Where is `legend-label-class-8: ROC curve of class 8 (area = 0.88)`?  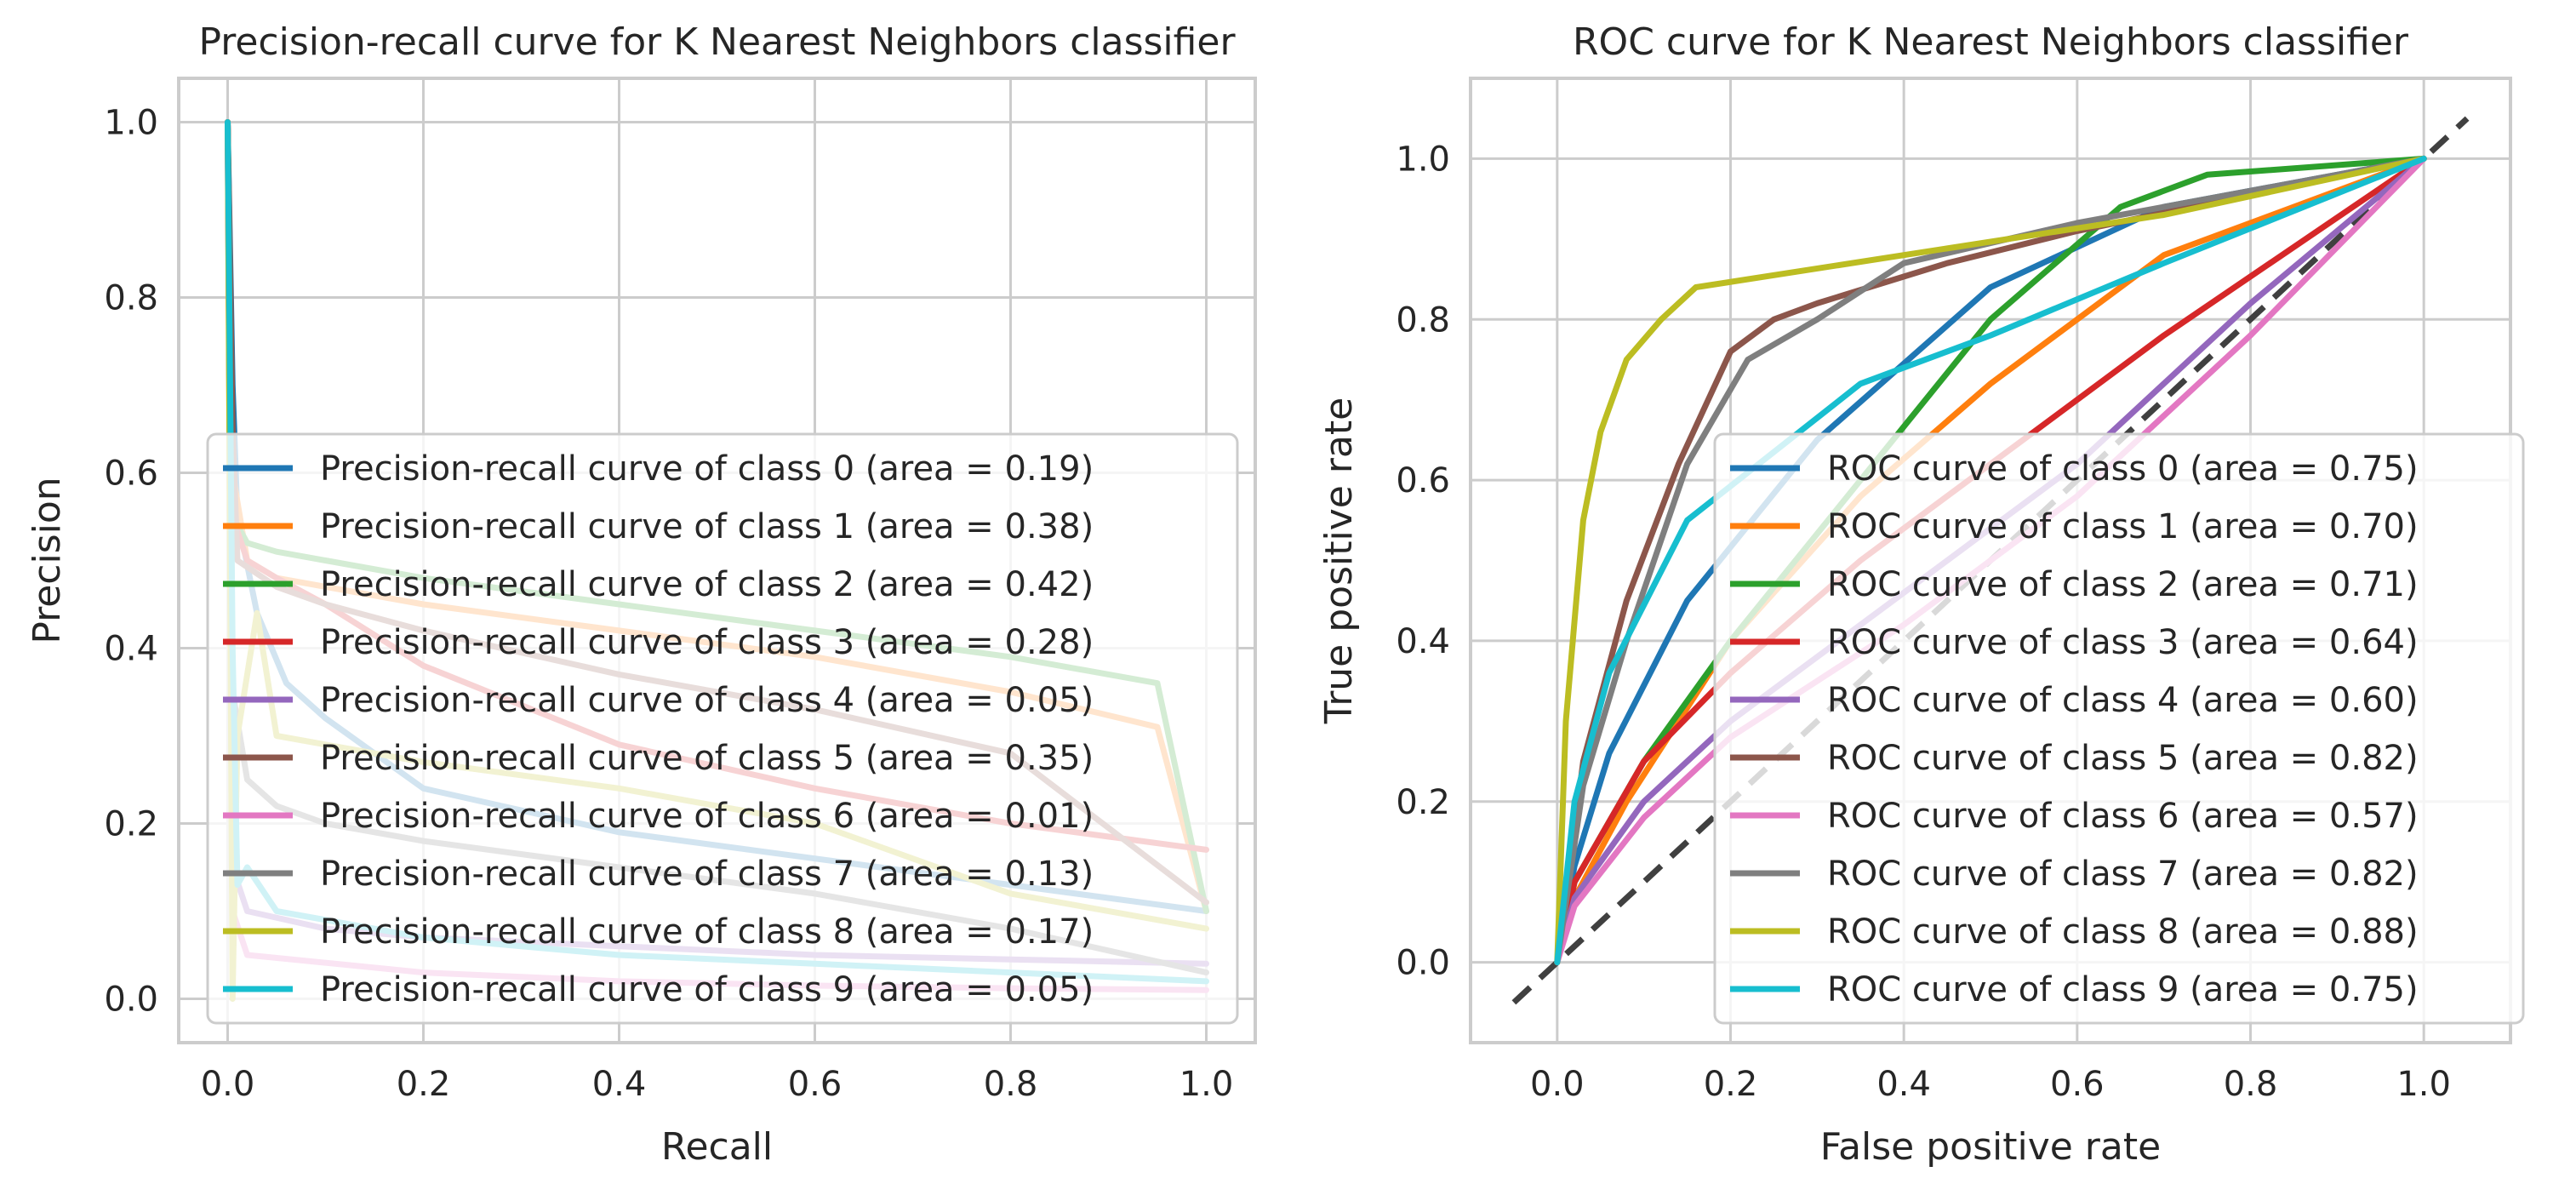
legend-label-class-8: ROC curve of class 8 (area = 0.88) is located at coordinates (2123, 932).